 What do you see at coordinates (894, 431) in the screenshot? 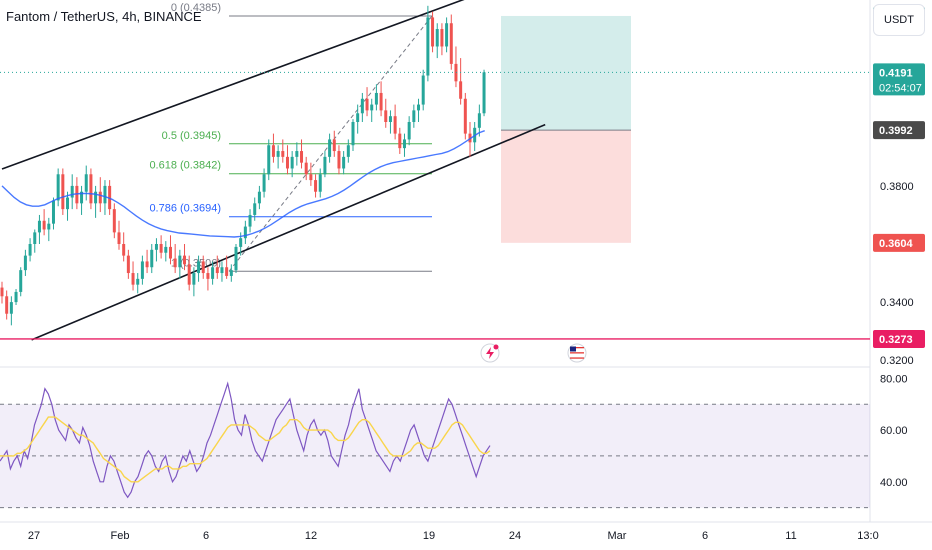
I see `rsi-tick-label: 60.00` at bounding box center [894, 431].